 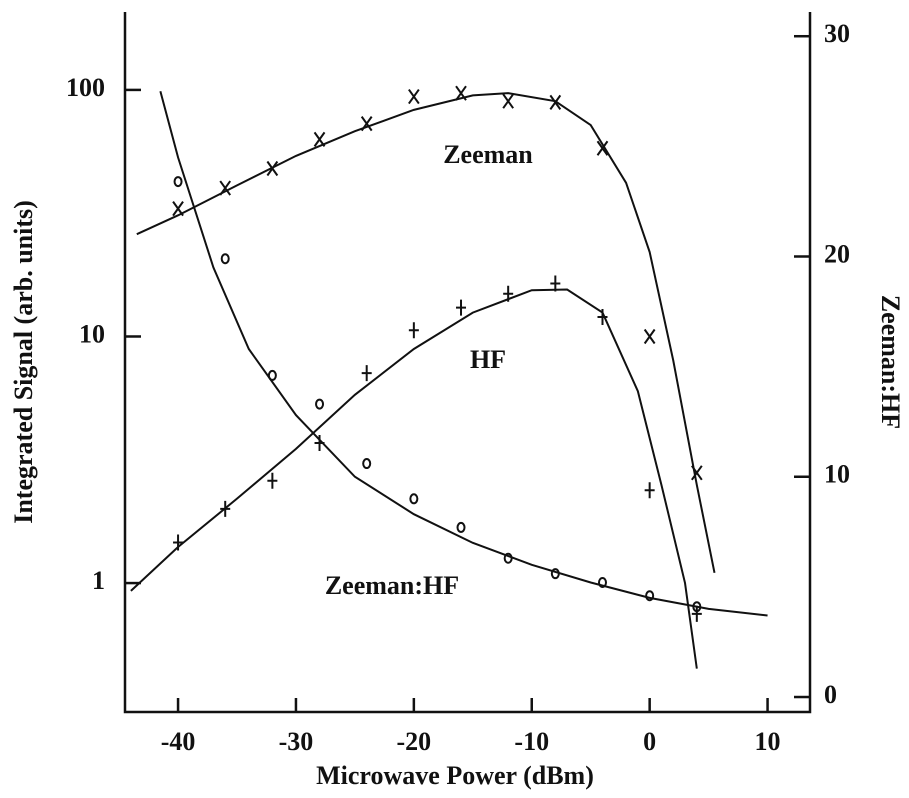 What do you see at coordinates (85, 87) in the screenshot?
I see `y-tick-label: 100` at bounding box center [85, 87].